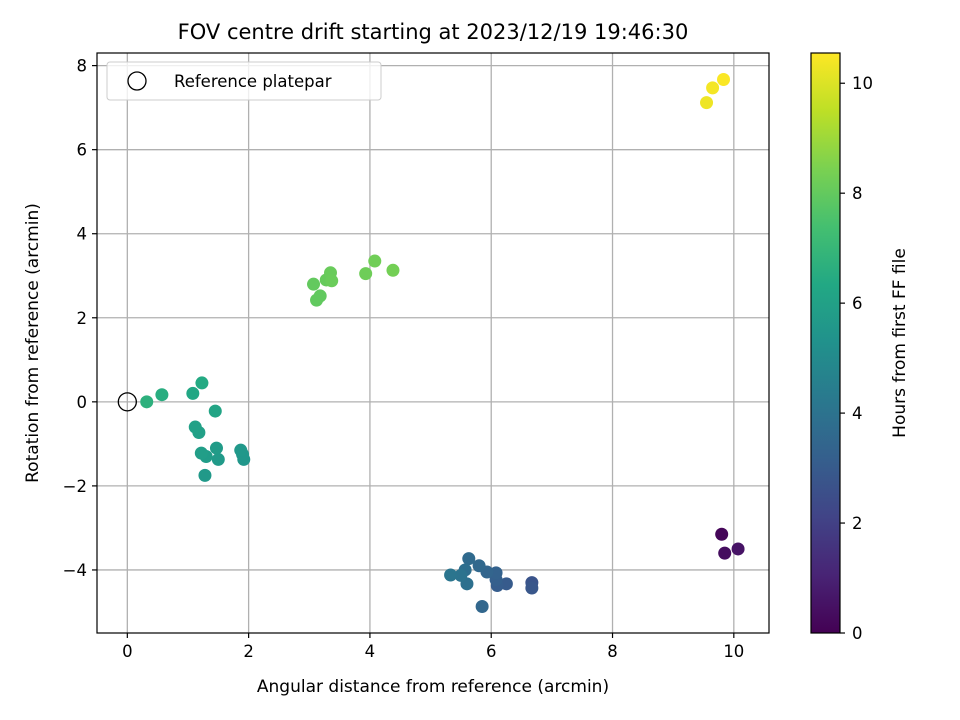  Describe the element at coordinates (612, 651) in the screenshot. I see `x-tick-label: 8` at that location.